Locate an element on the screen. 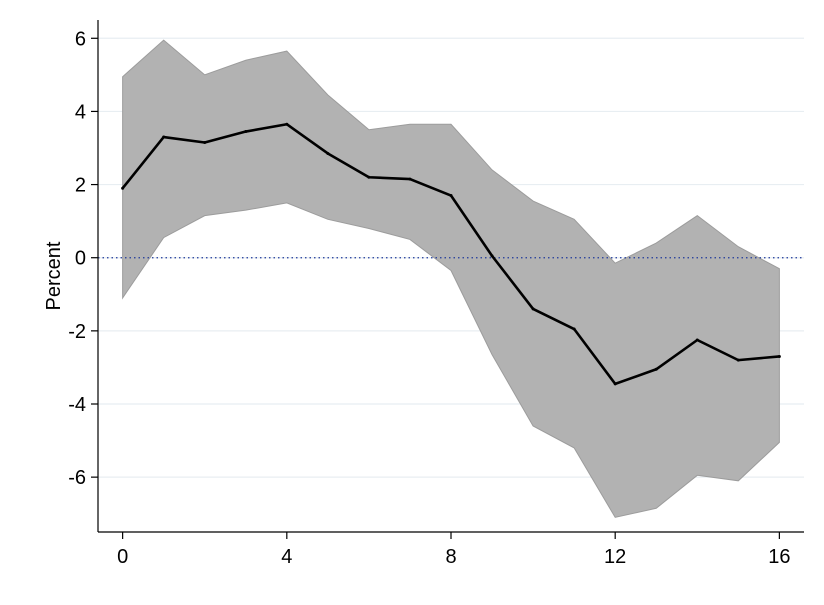 The height and width of the screenshot is (605, 824). y-tick-label-4: 4 is located at coordinates (80, 112).